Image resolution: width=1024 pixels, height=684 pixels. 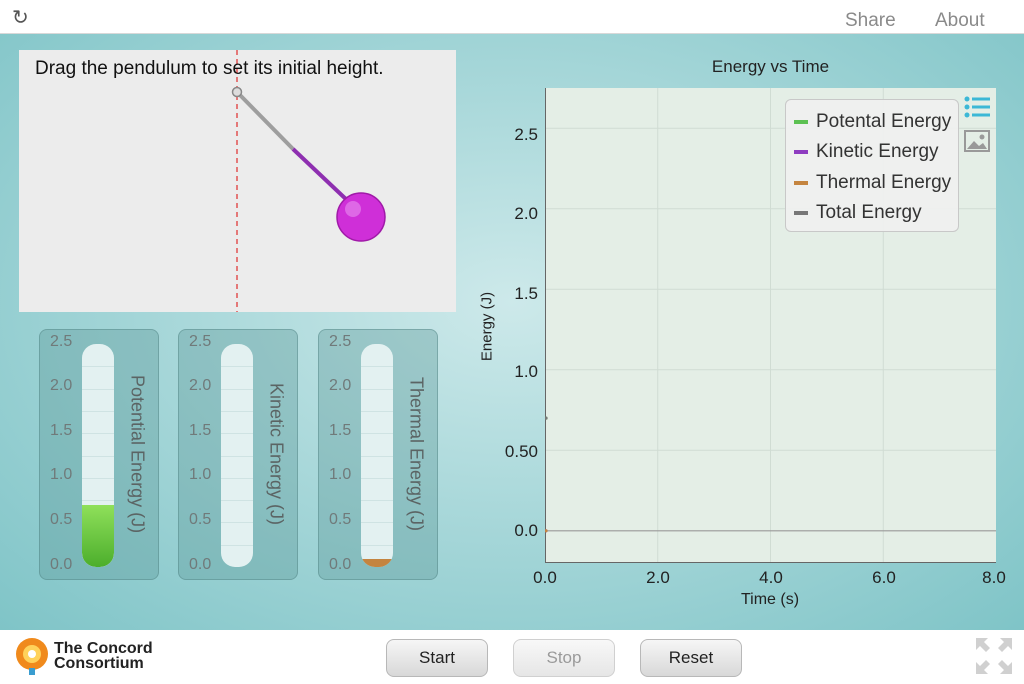 I want to click on image-icon, so click(x=977, y=141).